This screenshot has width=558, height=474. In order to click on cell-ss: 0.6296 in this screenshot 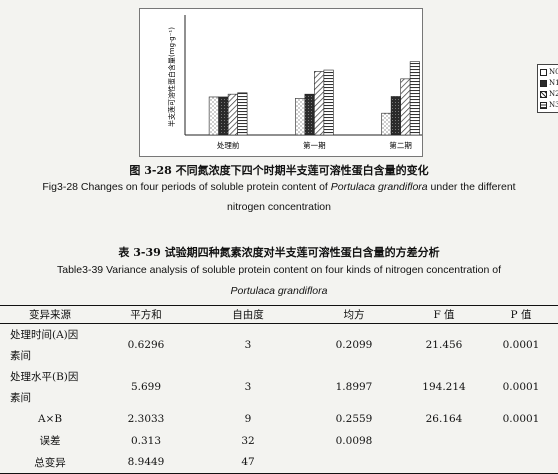, I will do `click(146, 344)`.